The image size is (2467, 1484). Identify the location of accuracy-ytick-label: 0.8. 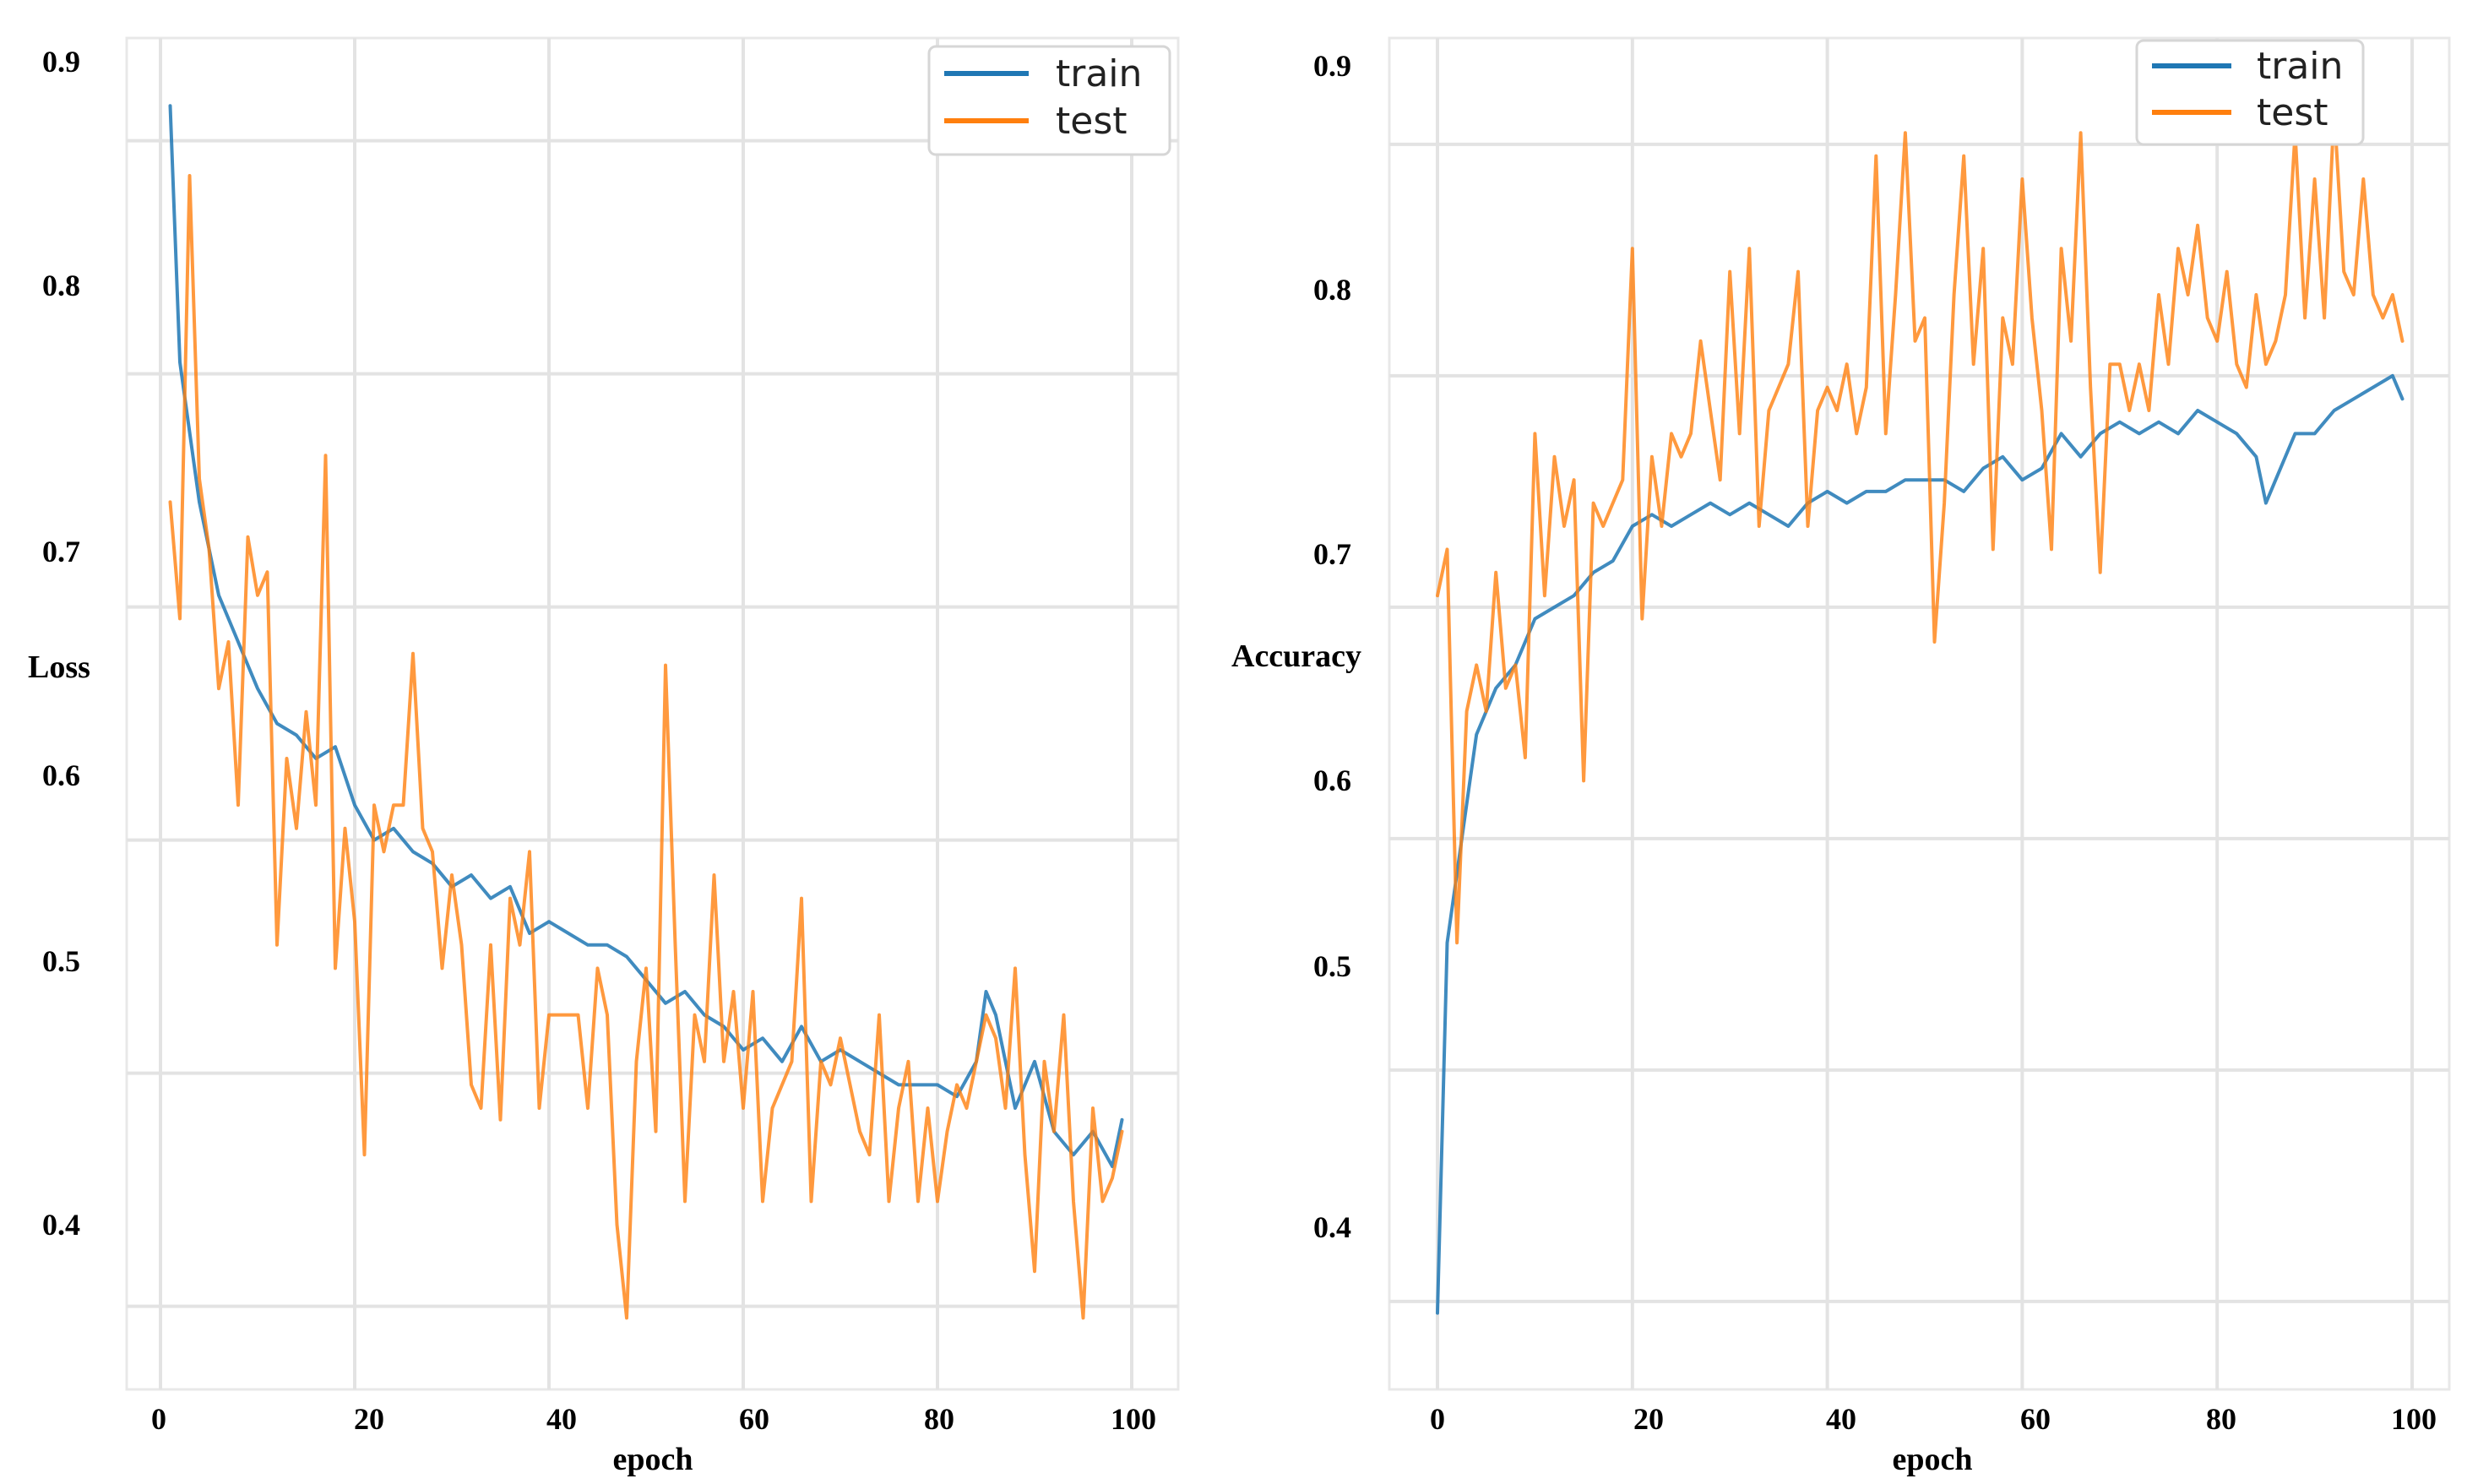
(1332, 290).